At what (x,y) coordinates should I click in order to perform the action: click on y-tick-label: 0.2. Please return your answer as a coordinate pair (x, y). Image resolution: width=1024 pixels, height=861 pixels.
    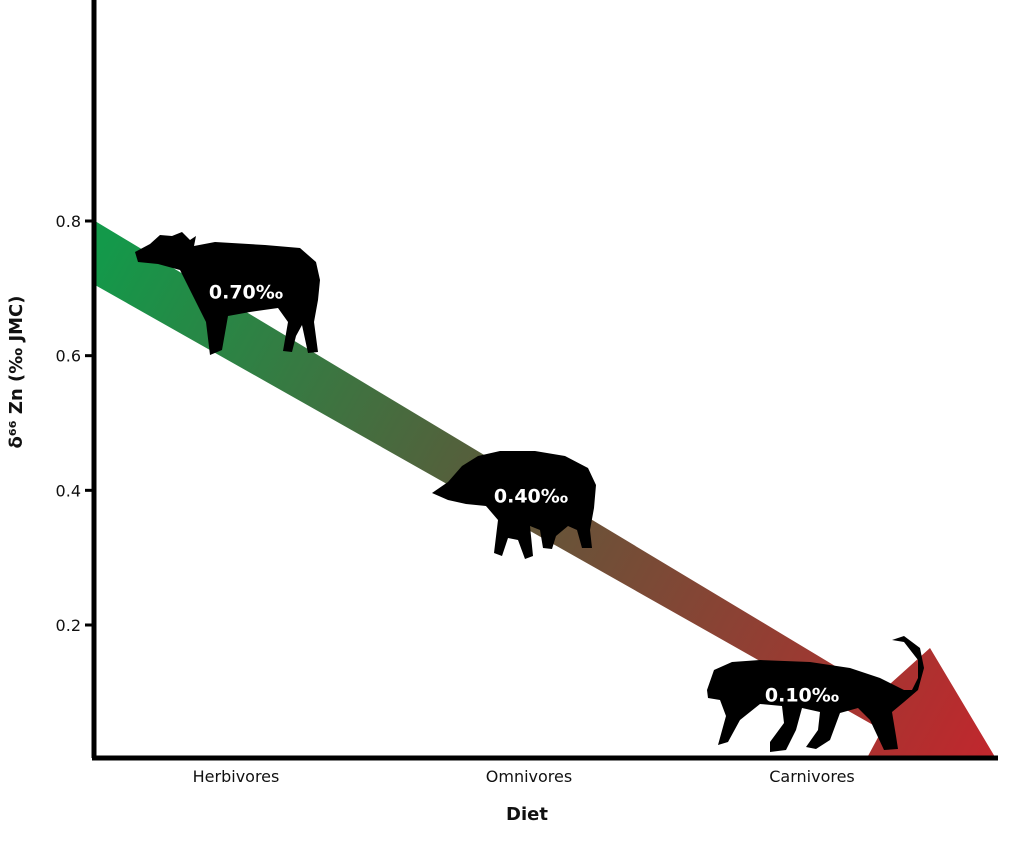
    Looking at the image, I should click on (68, 625).